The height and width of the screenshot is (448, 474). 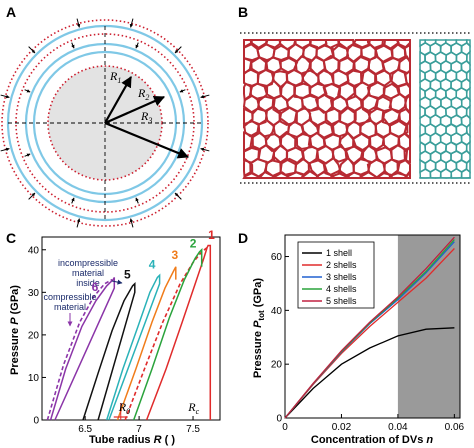 I want to click on annot-incompressible-3: inside, so click(x=88, y=283).